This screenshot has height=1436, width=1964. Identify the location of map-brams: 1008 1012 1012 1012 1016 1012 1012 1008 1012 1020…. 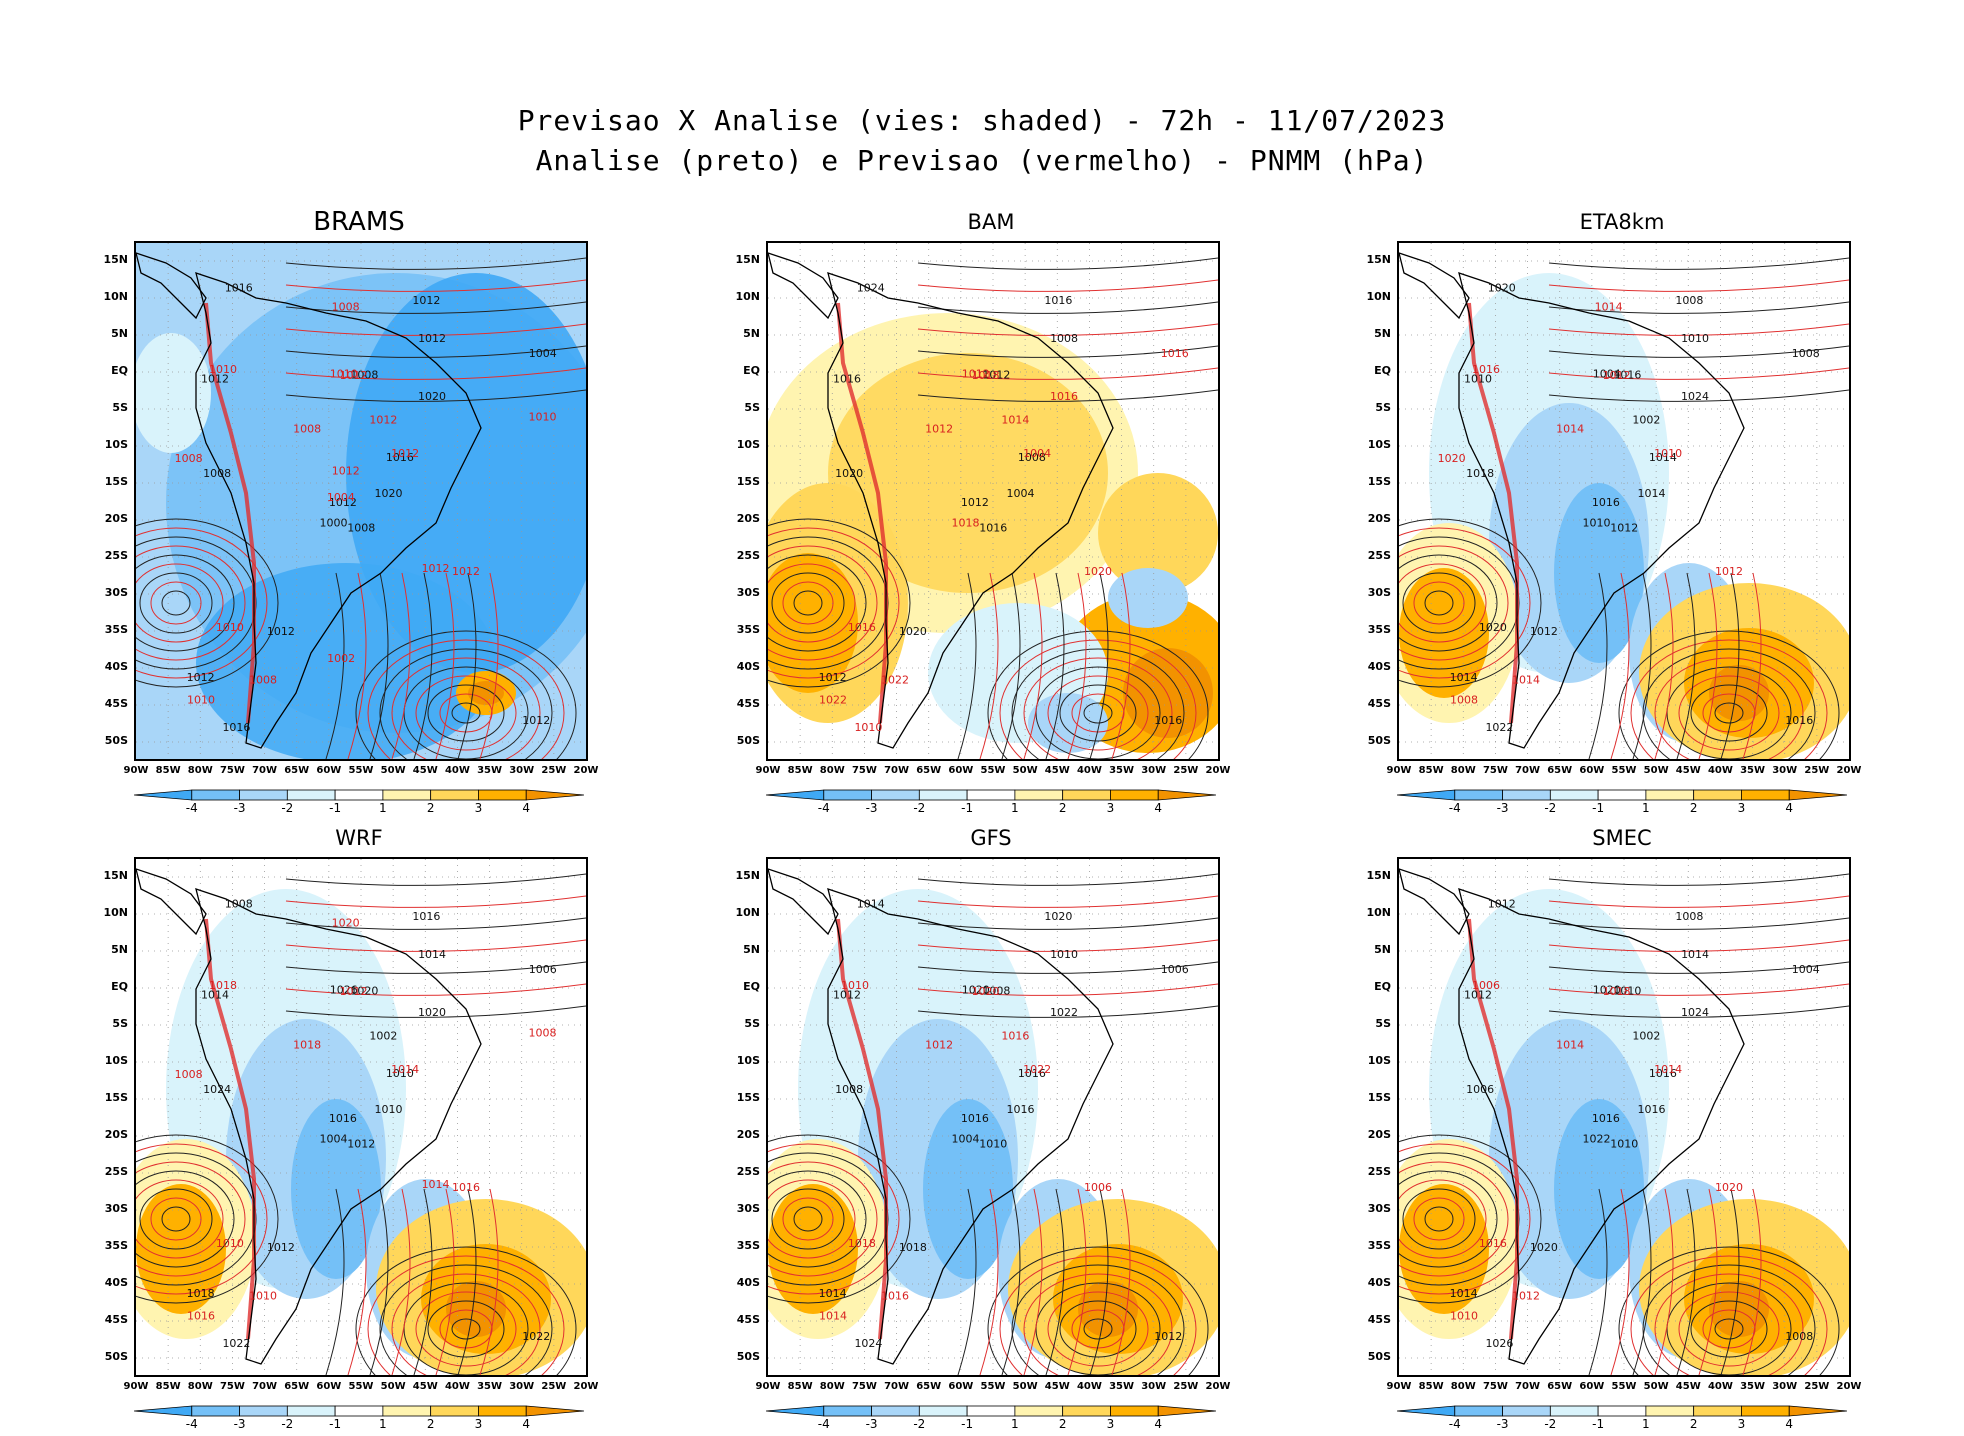
(361, 501).